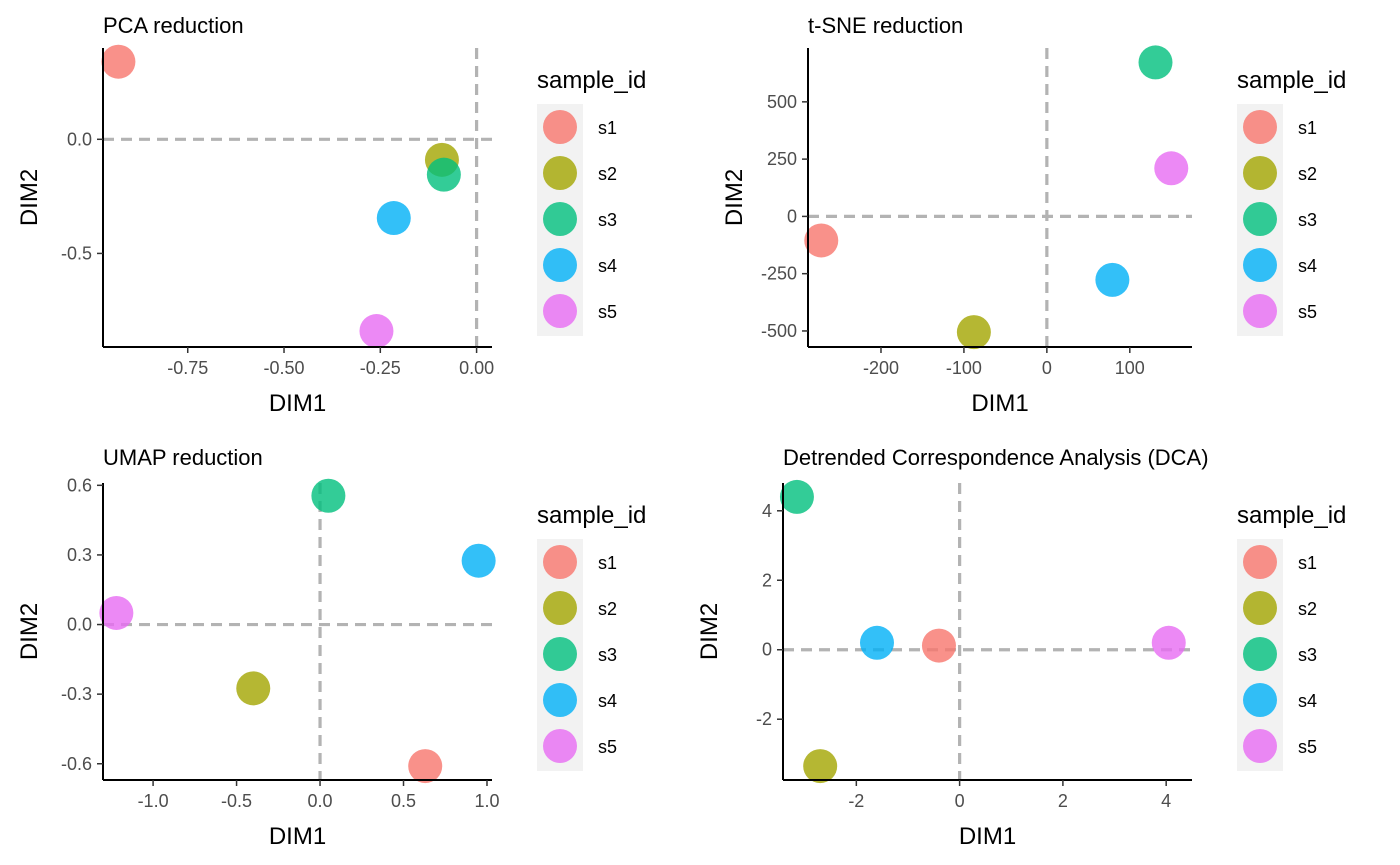  I want to click on x-tick-label: 100, so click(1130, 368).